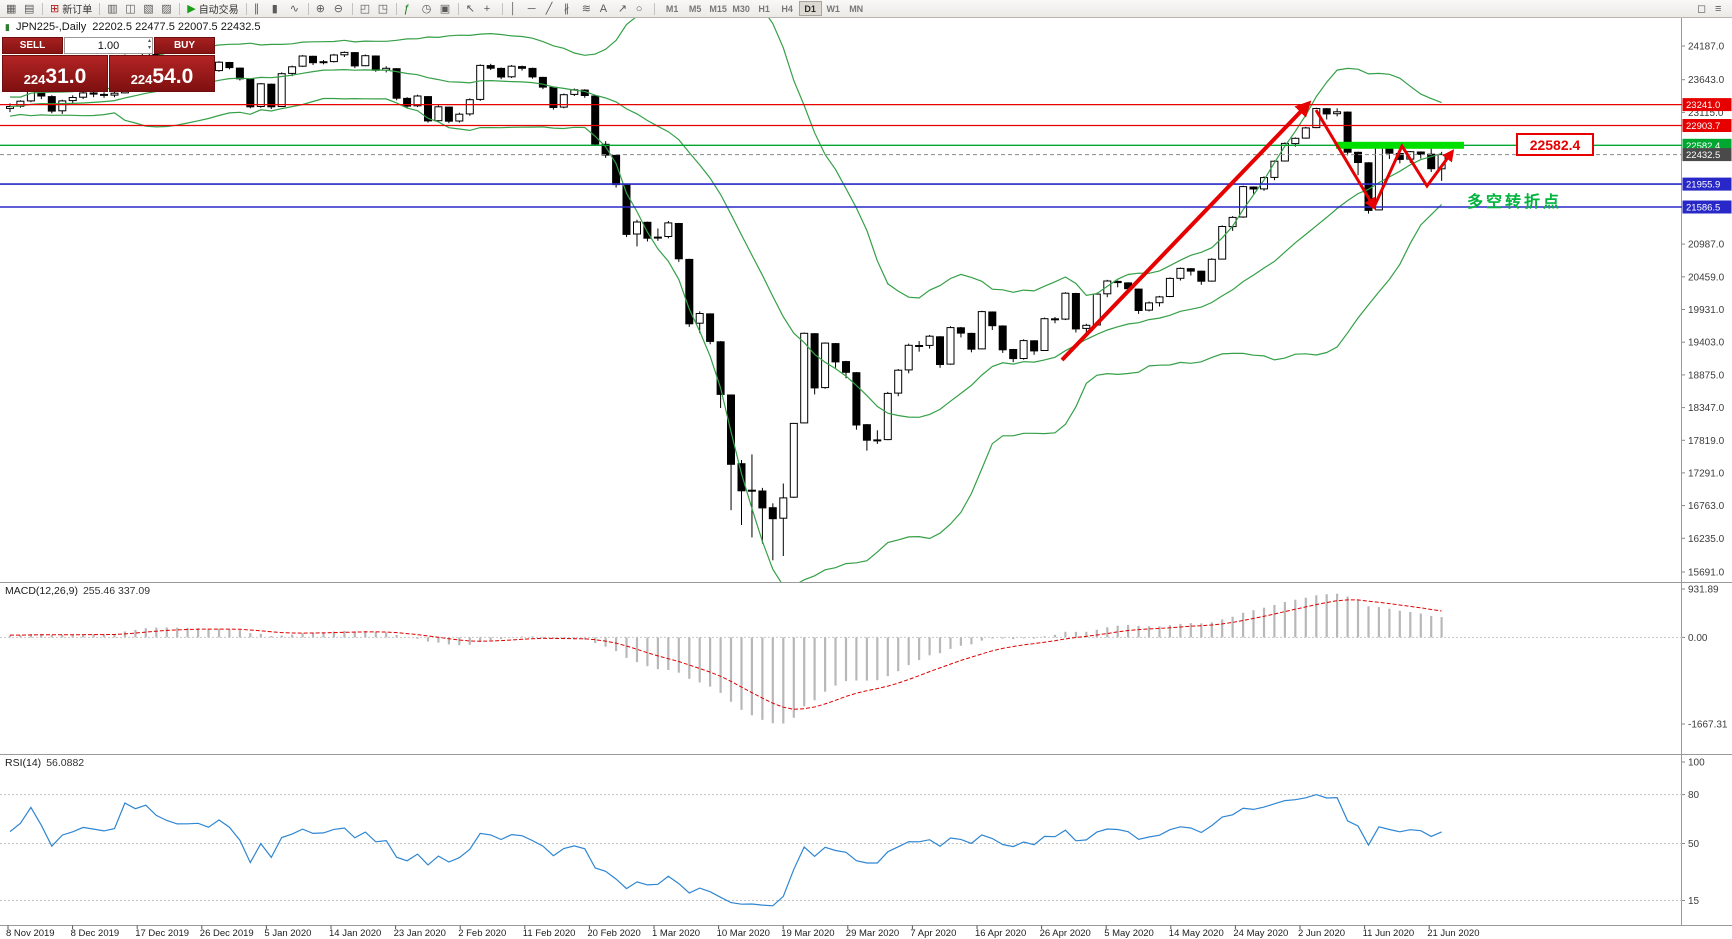 Image resolution: width=1732 pixels, height=939 pixels. What do you see at coordinates (676, 933) in the screenshot?
I see `svg-text: 1 Mar 2020` at bounding box center [676, 933].